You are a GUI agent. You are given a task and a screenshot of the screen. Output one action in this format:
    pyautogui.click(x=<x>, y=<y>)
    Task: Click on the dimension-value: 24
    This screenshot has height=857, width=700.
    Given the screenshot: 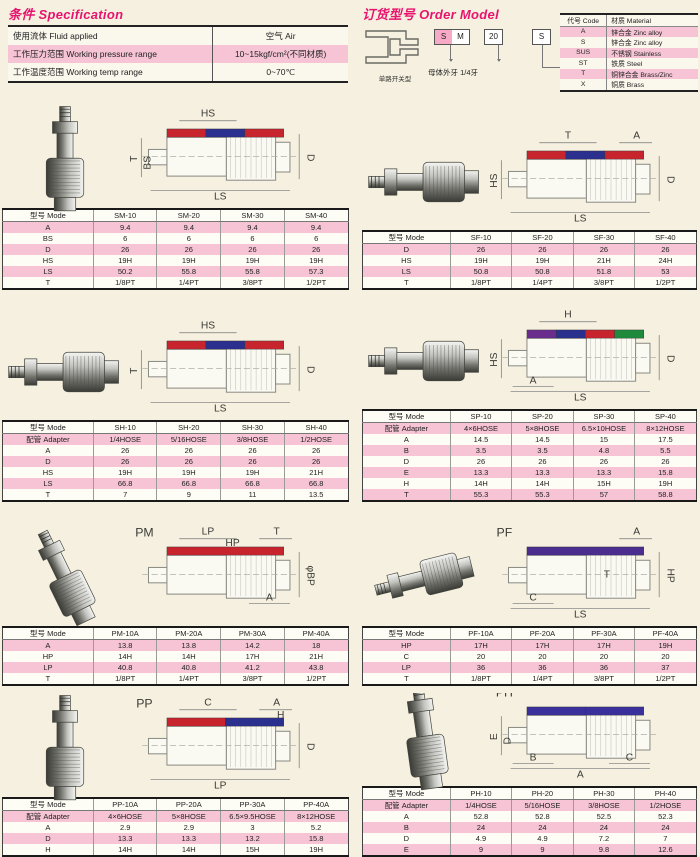 What is the action you would take?
    pyautogui.click(x=480, y=827)
    